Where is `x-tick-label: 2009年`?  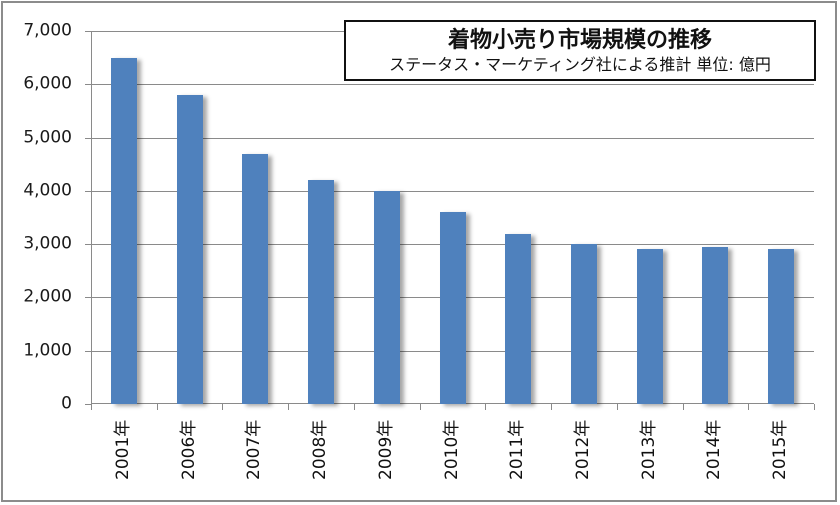
x-tick-label: 2009年 is located at coordinates (385, 449).